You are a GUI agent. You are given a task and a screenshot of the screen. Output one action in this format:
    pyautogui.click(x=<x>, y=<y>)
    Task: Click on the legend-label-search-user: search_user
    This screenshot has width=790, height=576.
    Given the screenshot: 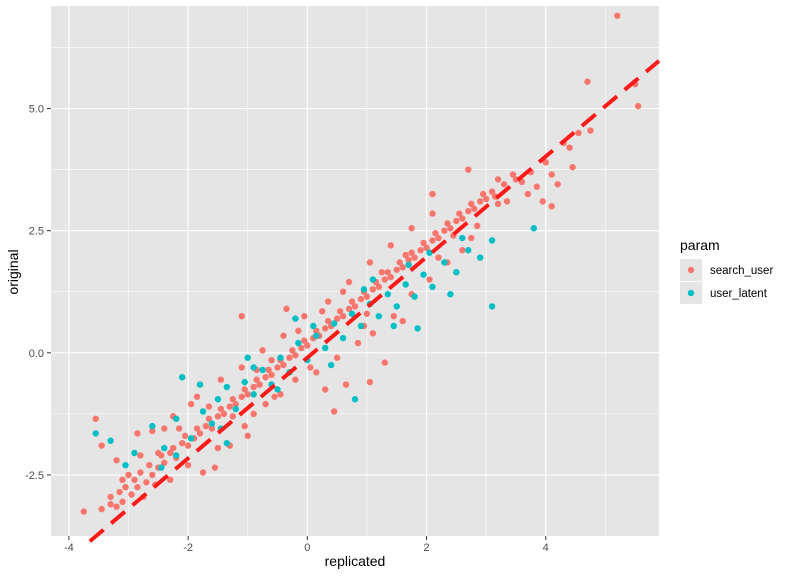 What is the action you would take?
    pyautogui.click(x=741, y=271)
    